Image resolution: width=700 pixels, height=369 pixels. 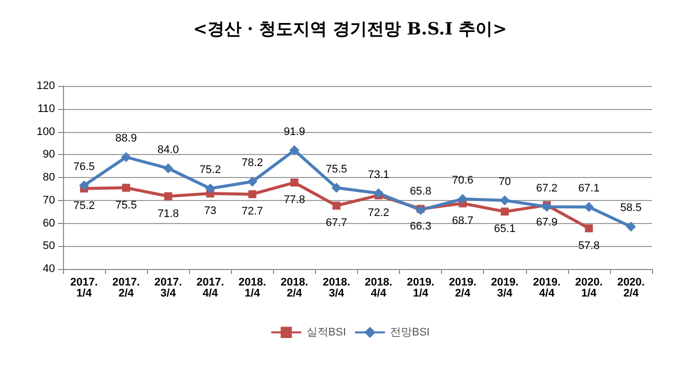 I want to click on data-label: 67.1, so click(x=589, y=188).